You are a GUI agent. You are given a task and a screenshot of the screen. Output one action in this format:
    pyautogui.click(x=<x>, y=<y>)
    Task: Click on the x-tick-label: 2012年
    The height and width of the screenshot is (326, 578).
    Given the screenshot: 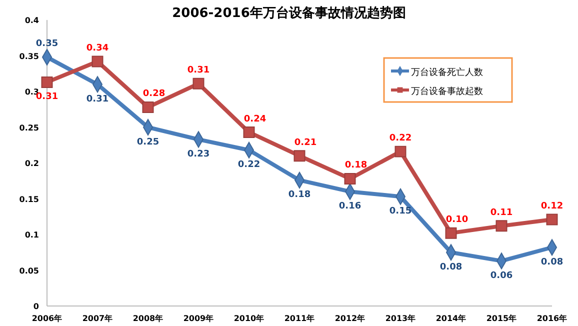 What is the action you would take?
    pyautogui.click(x=350, y=318)
    